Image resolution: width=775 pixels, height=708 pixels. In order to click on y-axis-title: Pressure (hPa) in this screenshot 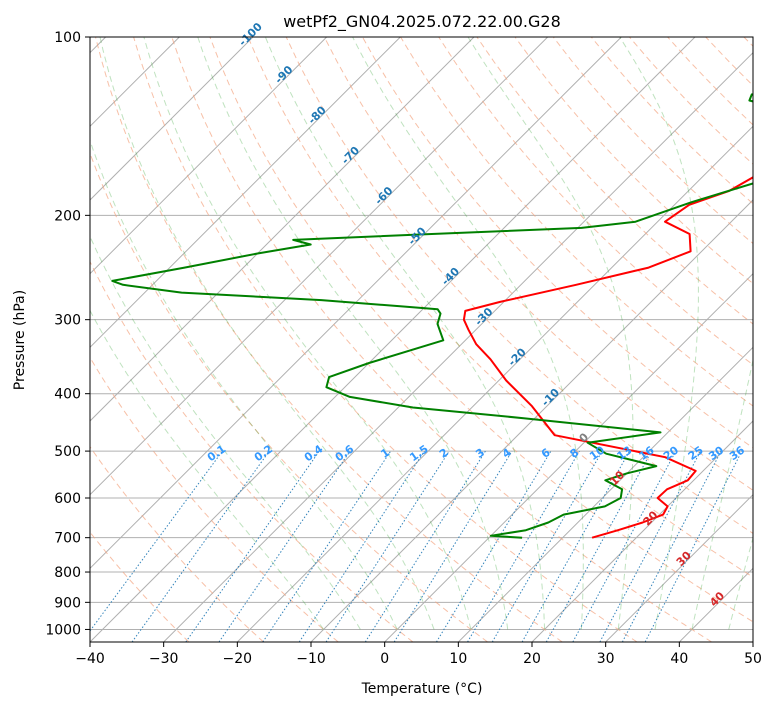, I will do `click(20, 340)`.